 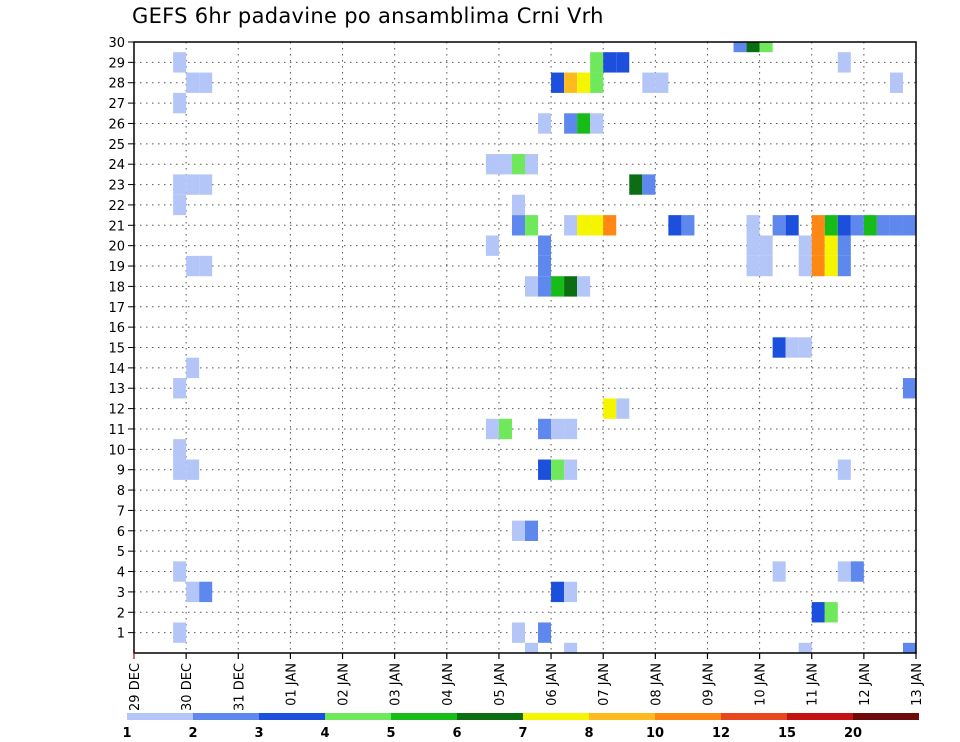 What do you see at coordinates (344, 684) in the screenshot?
I see `x-tick-label: 02 JAN` at bounding box center [344, 684].